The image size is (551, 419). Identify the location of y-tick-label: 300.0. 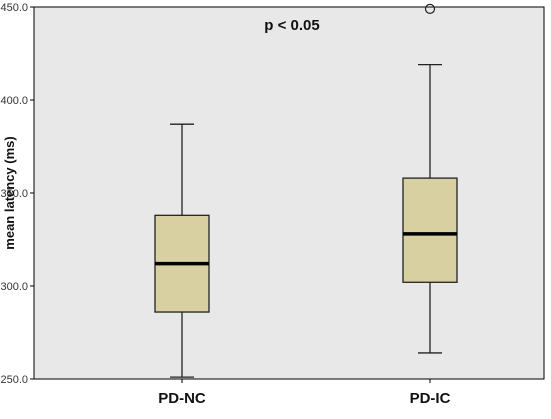
(14, 287).